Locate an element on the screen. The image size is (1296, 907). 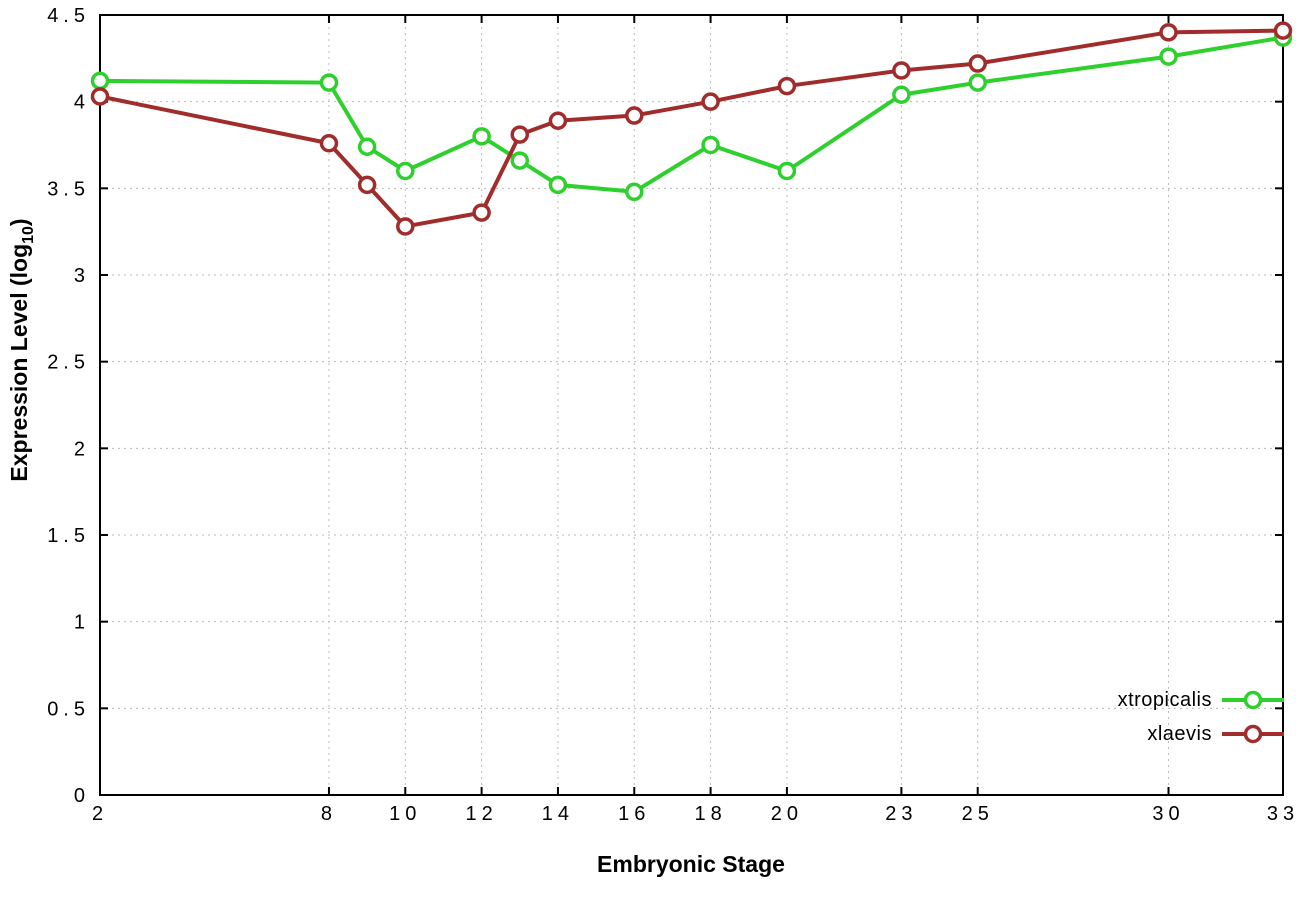
legend-key-marker-xlaevis is located at coordinates (1253, 734).